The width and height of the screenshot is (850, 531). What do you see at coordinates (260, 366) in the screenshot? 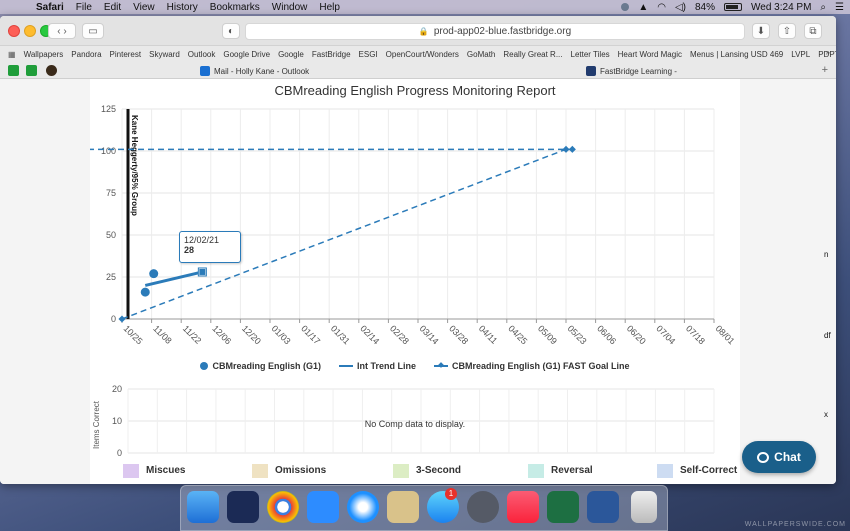
I see `legend-item-scores: CBMreading English (G1)` at bounding box center [260, 366].